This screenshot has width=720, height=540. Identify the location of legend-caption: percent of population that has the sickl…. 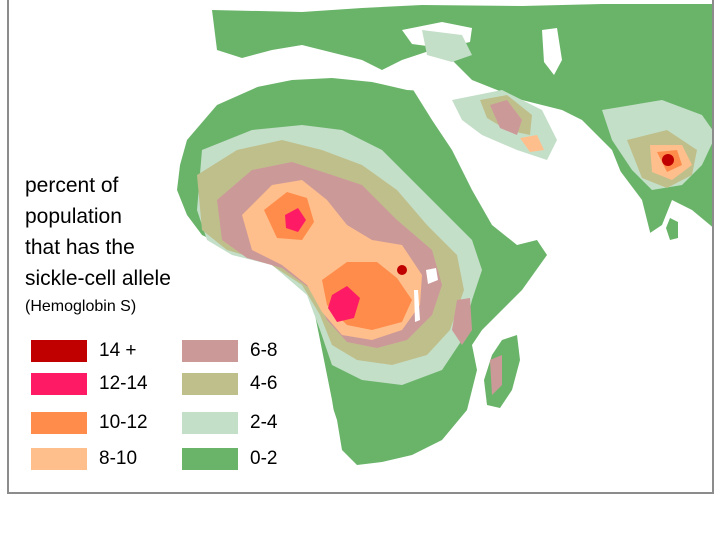
(98, 244).